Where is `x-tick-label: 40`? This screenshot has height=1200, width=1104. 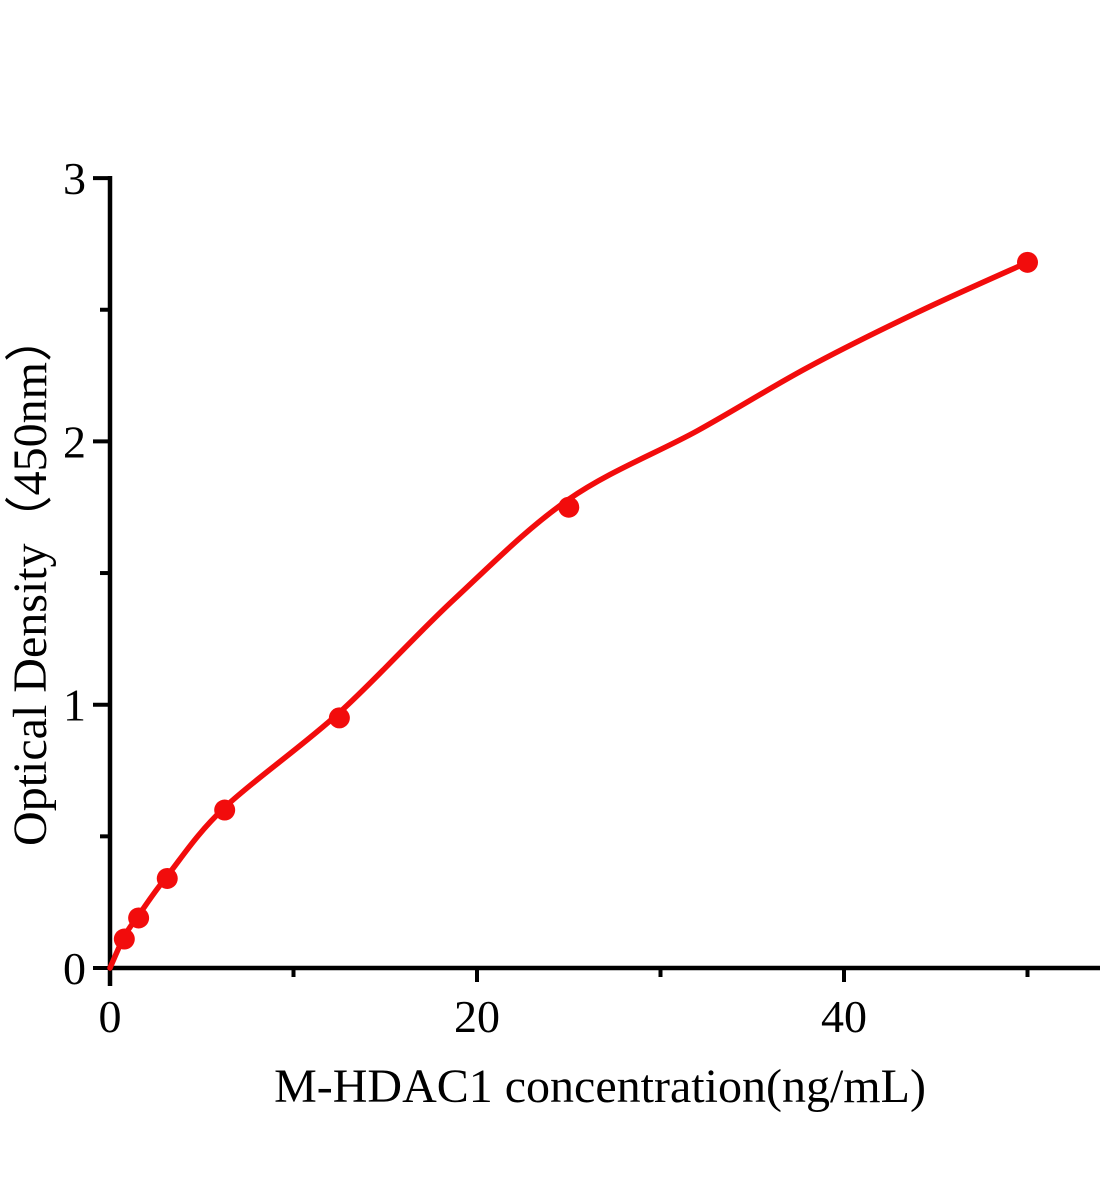
x-tick-label: 40 is located at coordinates (844, 1016).